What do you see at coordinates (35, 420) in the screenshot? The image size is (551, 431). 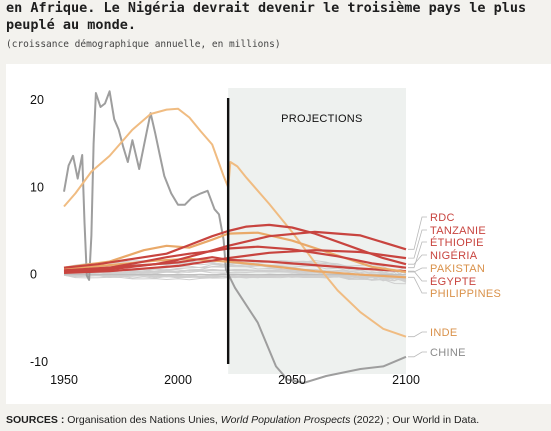 I see `sources-label: SOURCES :` at bounding box center [35, 420].